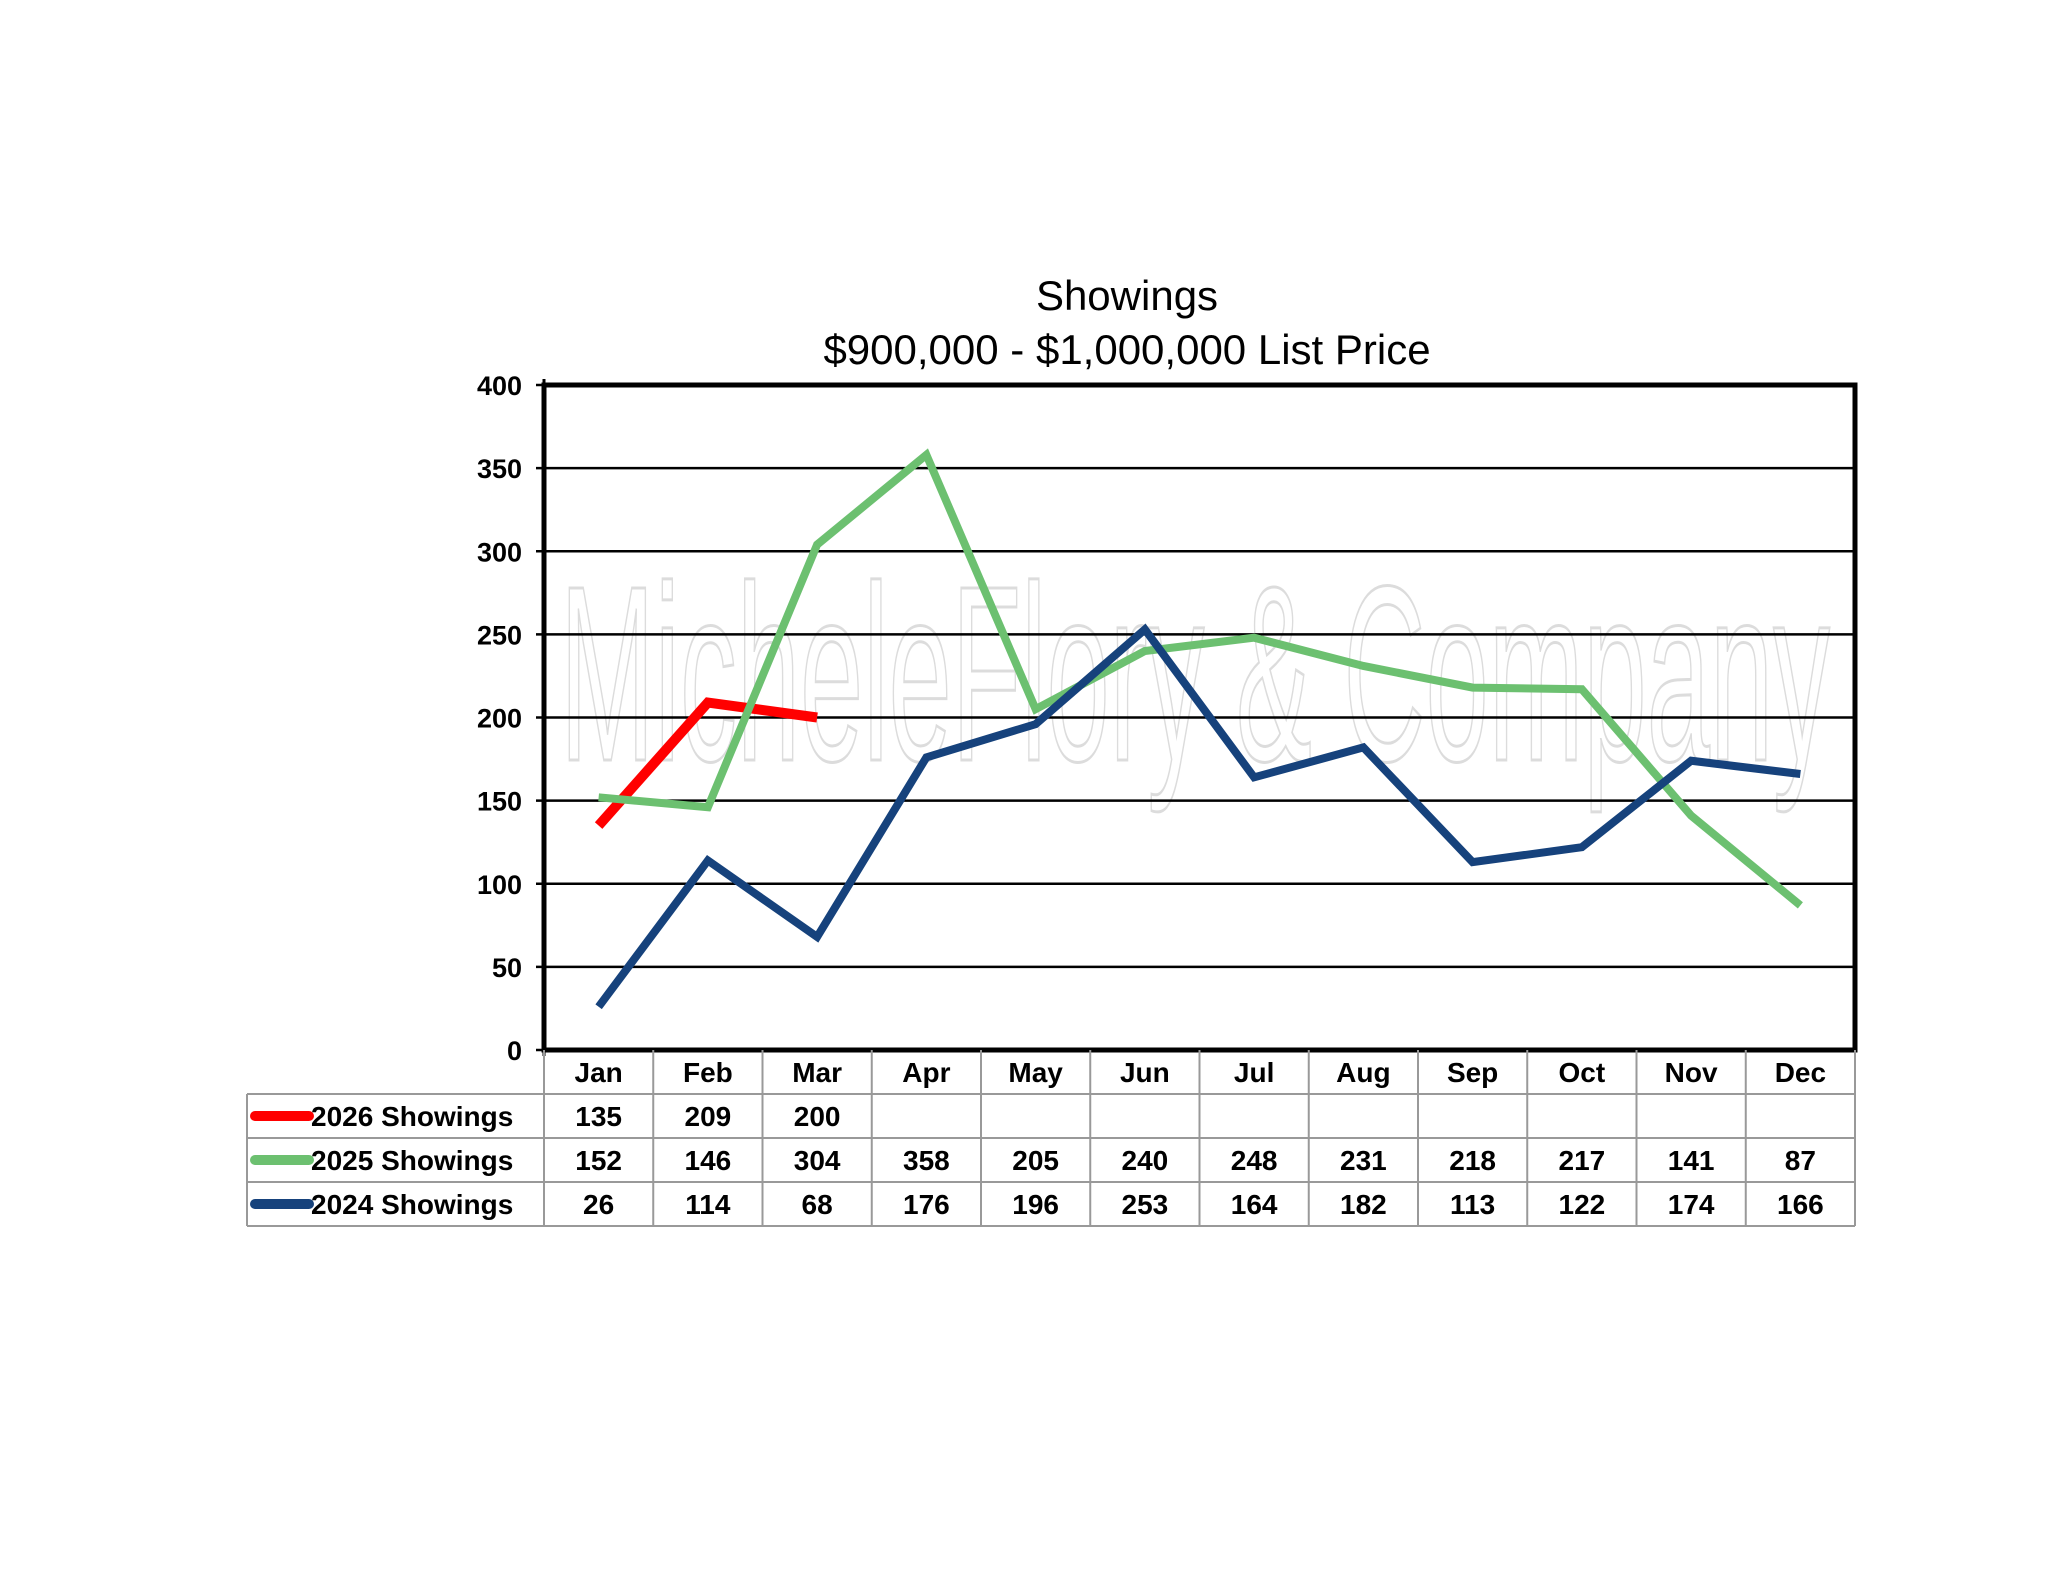 The width and height of the screenshot is (2048, 1583). Describe the element at coordinates (1800, 1204) in the screenshot. I see `table-value: 166` at that location.